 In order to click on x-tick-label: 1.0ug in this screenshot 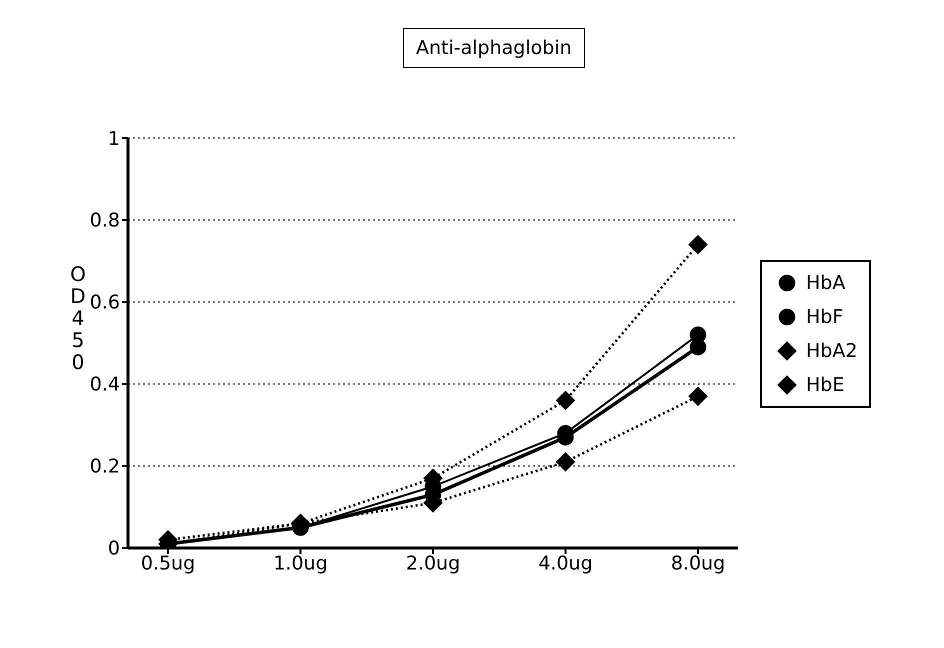, I will do `click(300, 563)`.